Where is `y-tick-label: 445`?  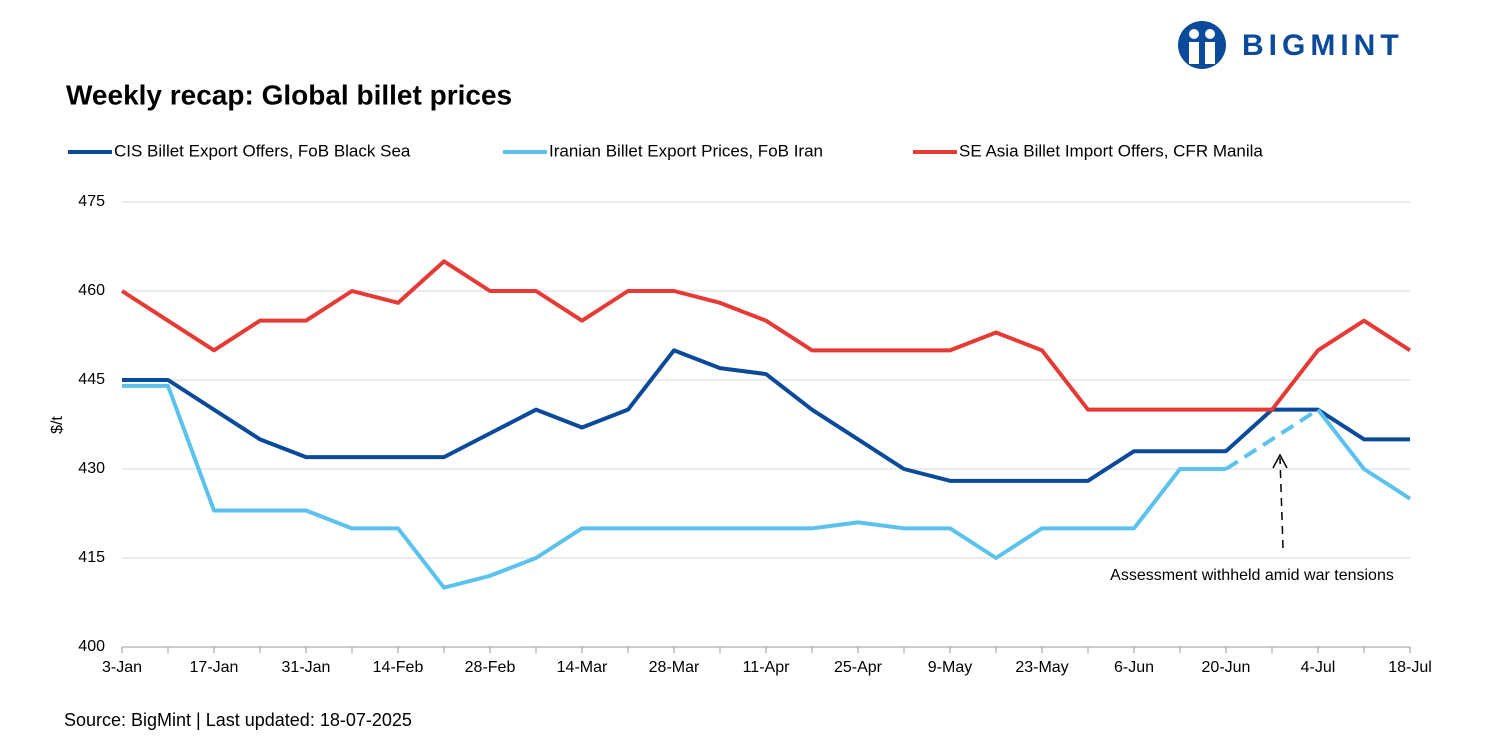
y-tick-label: 445 is located at coordinates (91, 379).